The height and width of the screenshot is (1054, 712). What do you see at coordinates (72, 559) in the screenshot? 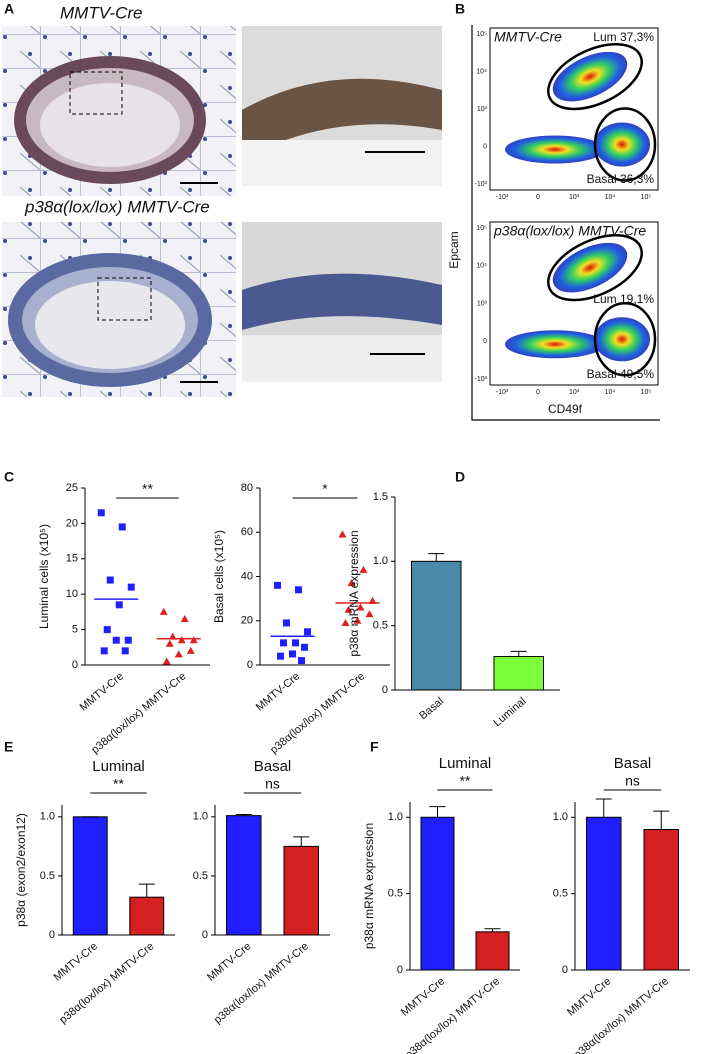
I see `y-tick-label: 15` at bounding box center [72, 559].